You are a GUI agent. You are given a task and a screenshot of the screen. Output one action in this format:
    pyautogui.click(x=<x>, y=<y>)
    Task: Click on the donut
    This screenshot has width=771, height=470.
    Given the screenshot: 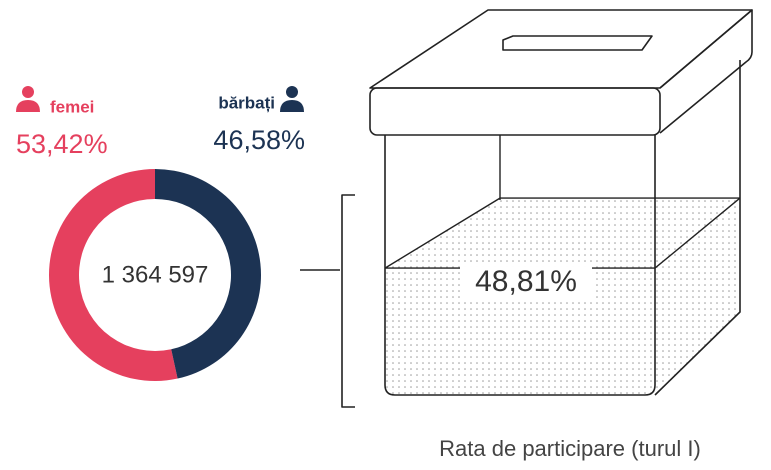 What is the action you would take?
    pyautogui.click(x=155, y=274)
    